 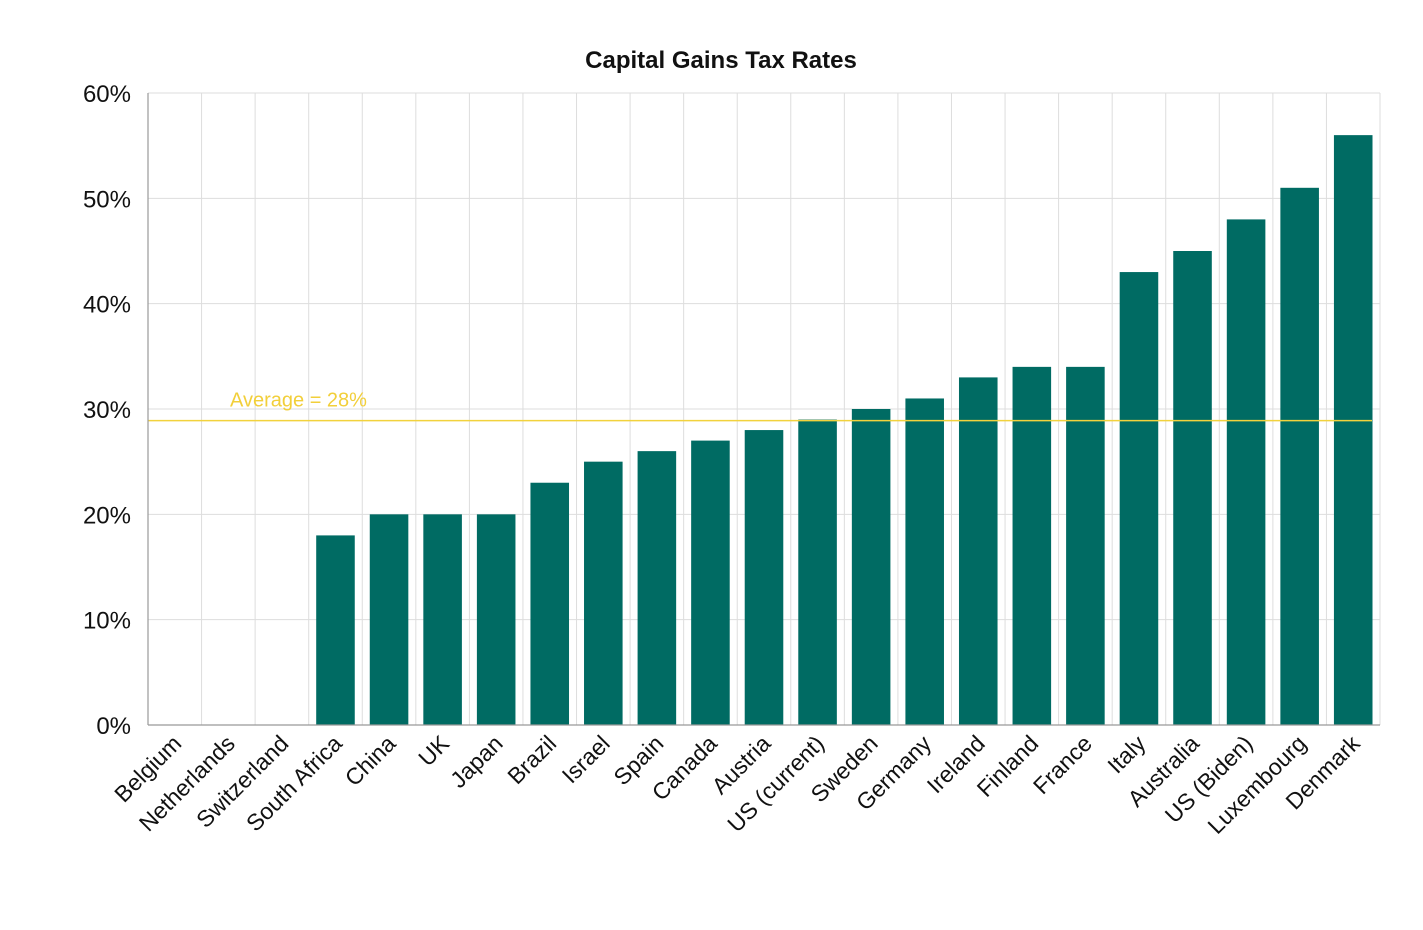 I want to click on y-tick-label: 40%, so click(x=107, y=305).